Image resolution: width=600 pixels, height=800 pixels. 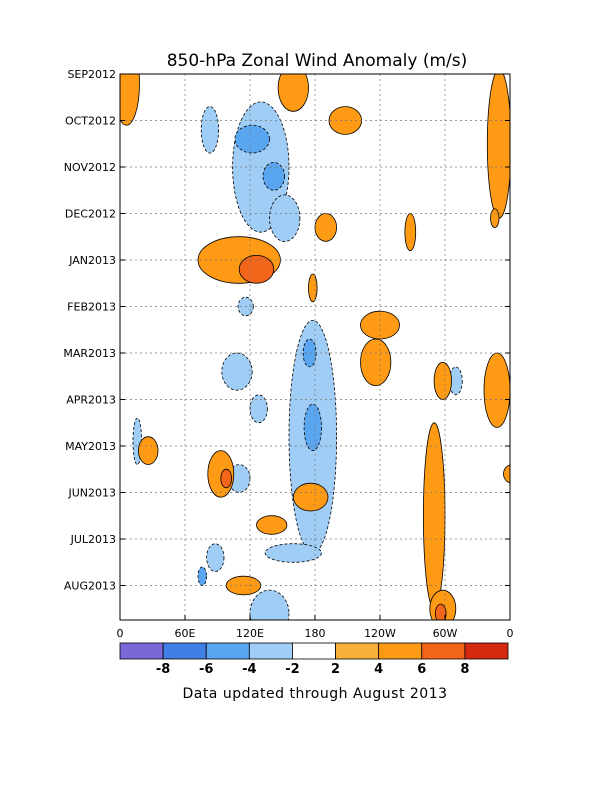 What do you see at coordinates (421, 669) in the screenshot?
I see `colorbar-label: 6` at bounding box center [421, 669].